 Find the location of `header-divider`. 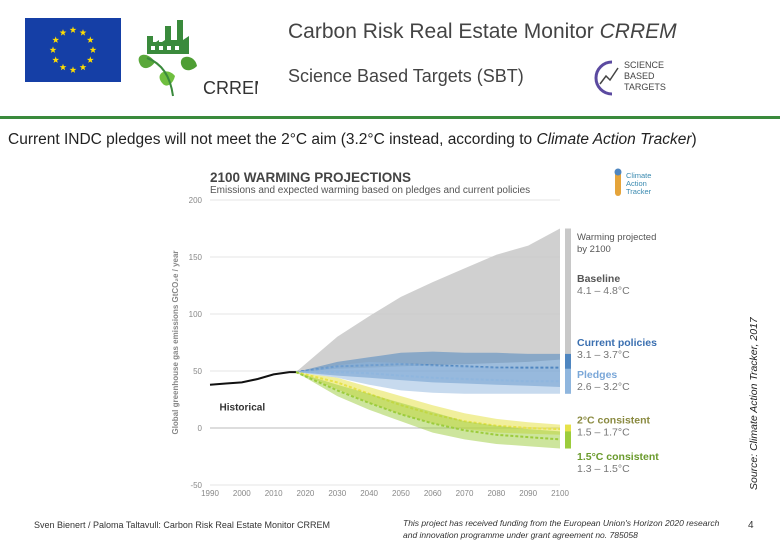

header-divider is located at coordinates (390, 117).